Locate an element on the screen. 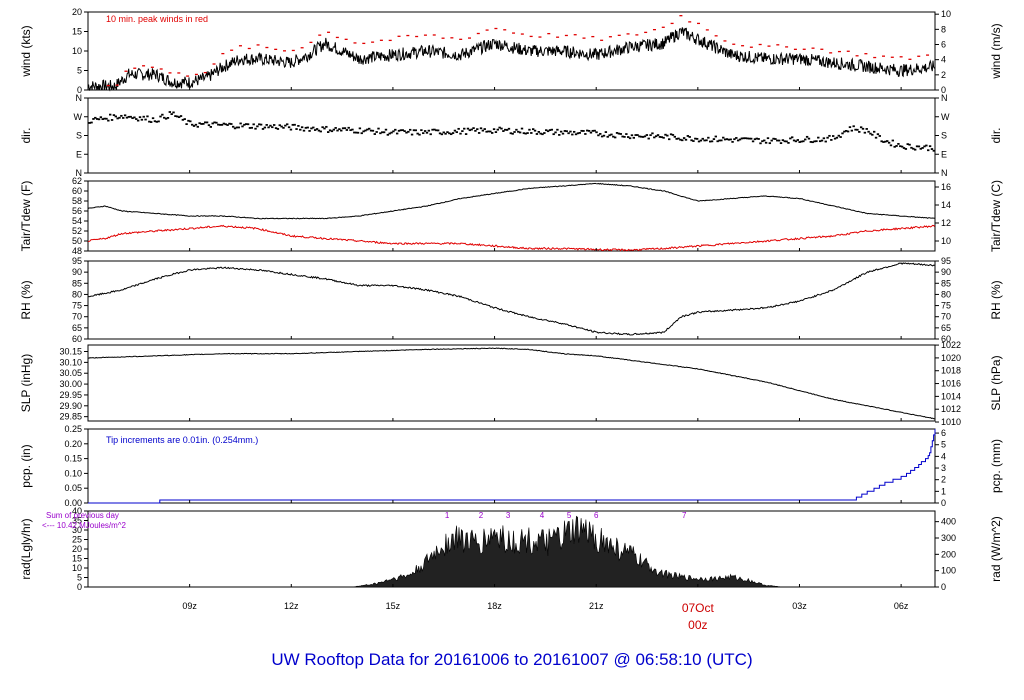 The width and height of the screenshot is (1024, 700). wind-left-tick-label: 20 is located at coordinates (77, 12).